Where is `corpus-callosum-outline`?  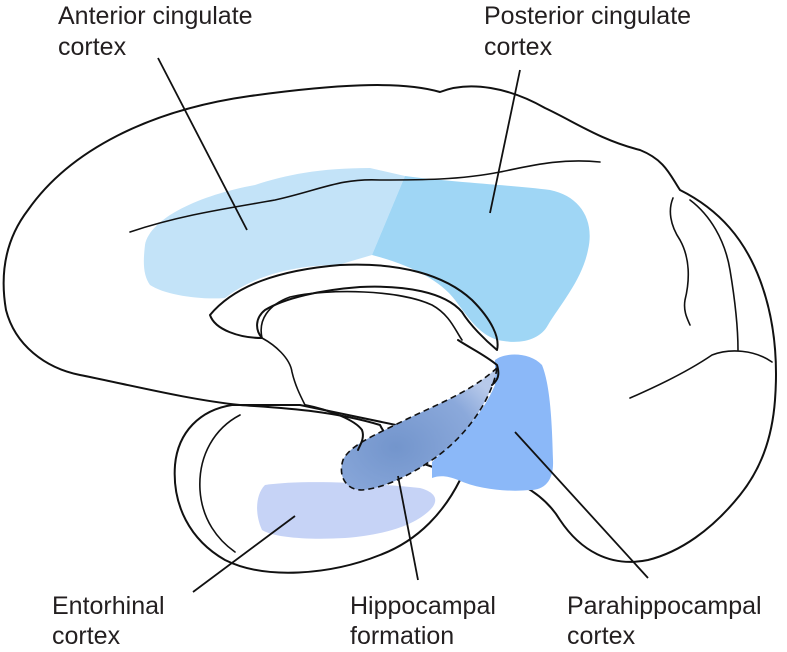
corpus-callosum-outline is located at coordinates (354, 307).